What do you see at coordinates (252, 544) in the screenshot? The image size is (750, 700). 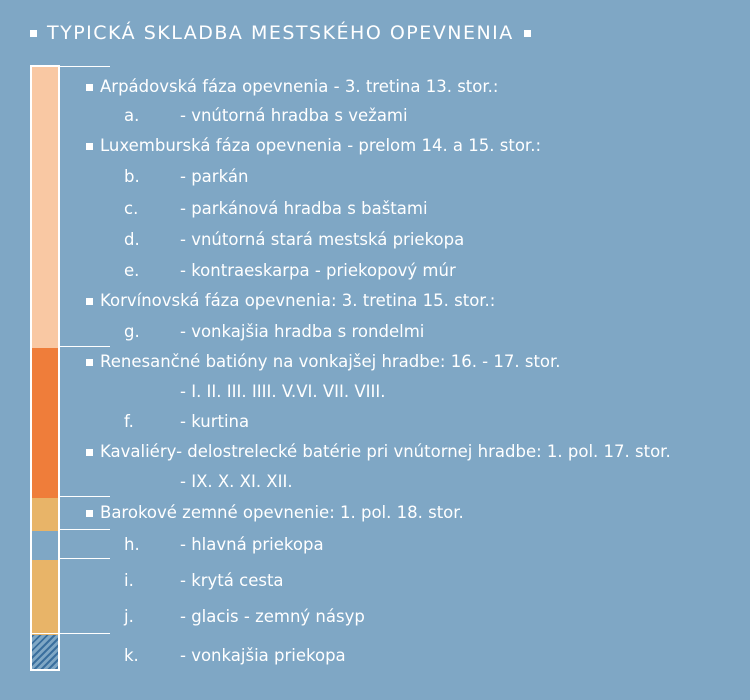 I see `item-description: - hlavná priekopa` at bounding box center [252, 544].